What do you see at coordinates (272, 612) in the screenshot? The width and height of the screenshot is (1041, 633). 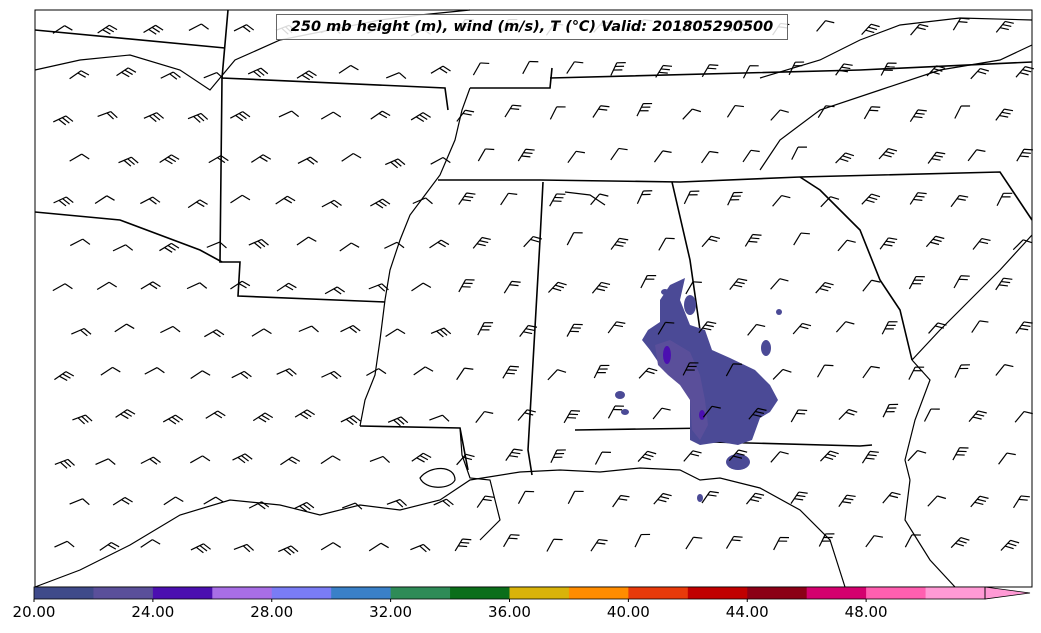 I see `colorbar-tick-label: 28.00` at bounding box center [272, 612].